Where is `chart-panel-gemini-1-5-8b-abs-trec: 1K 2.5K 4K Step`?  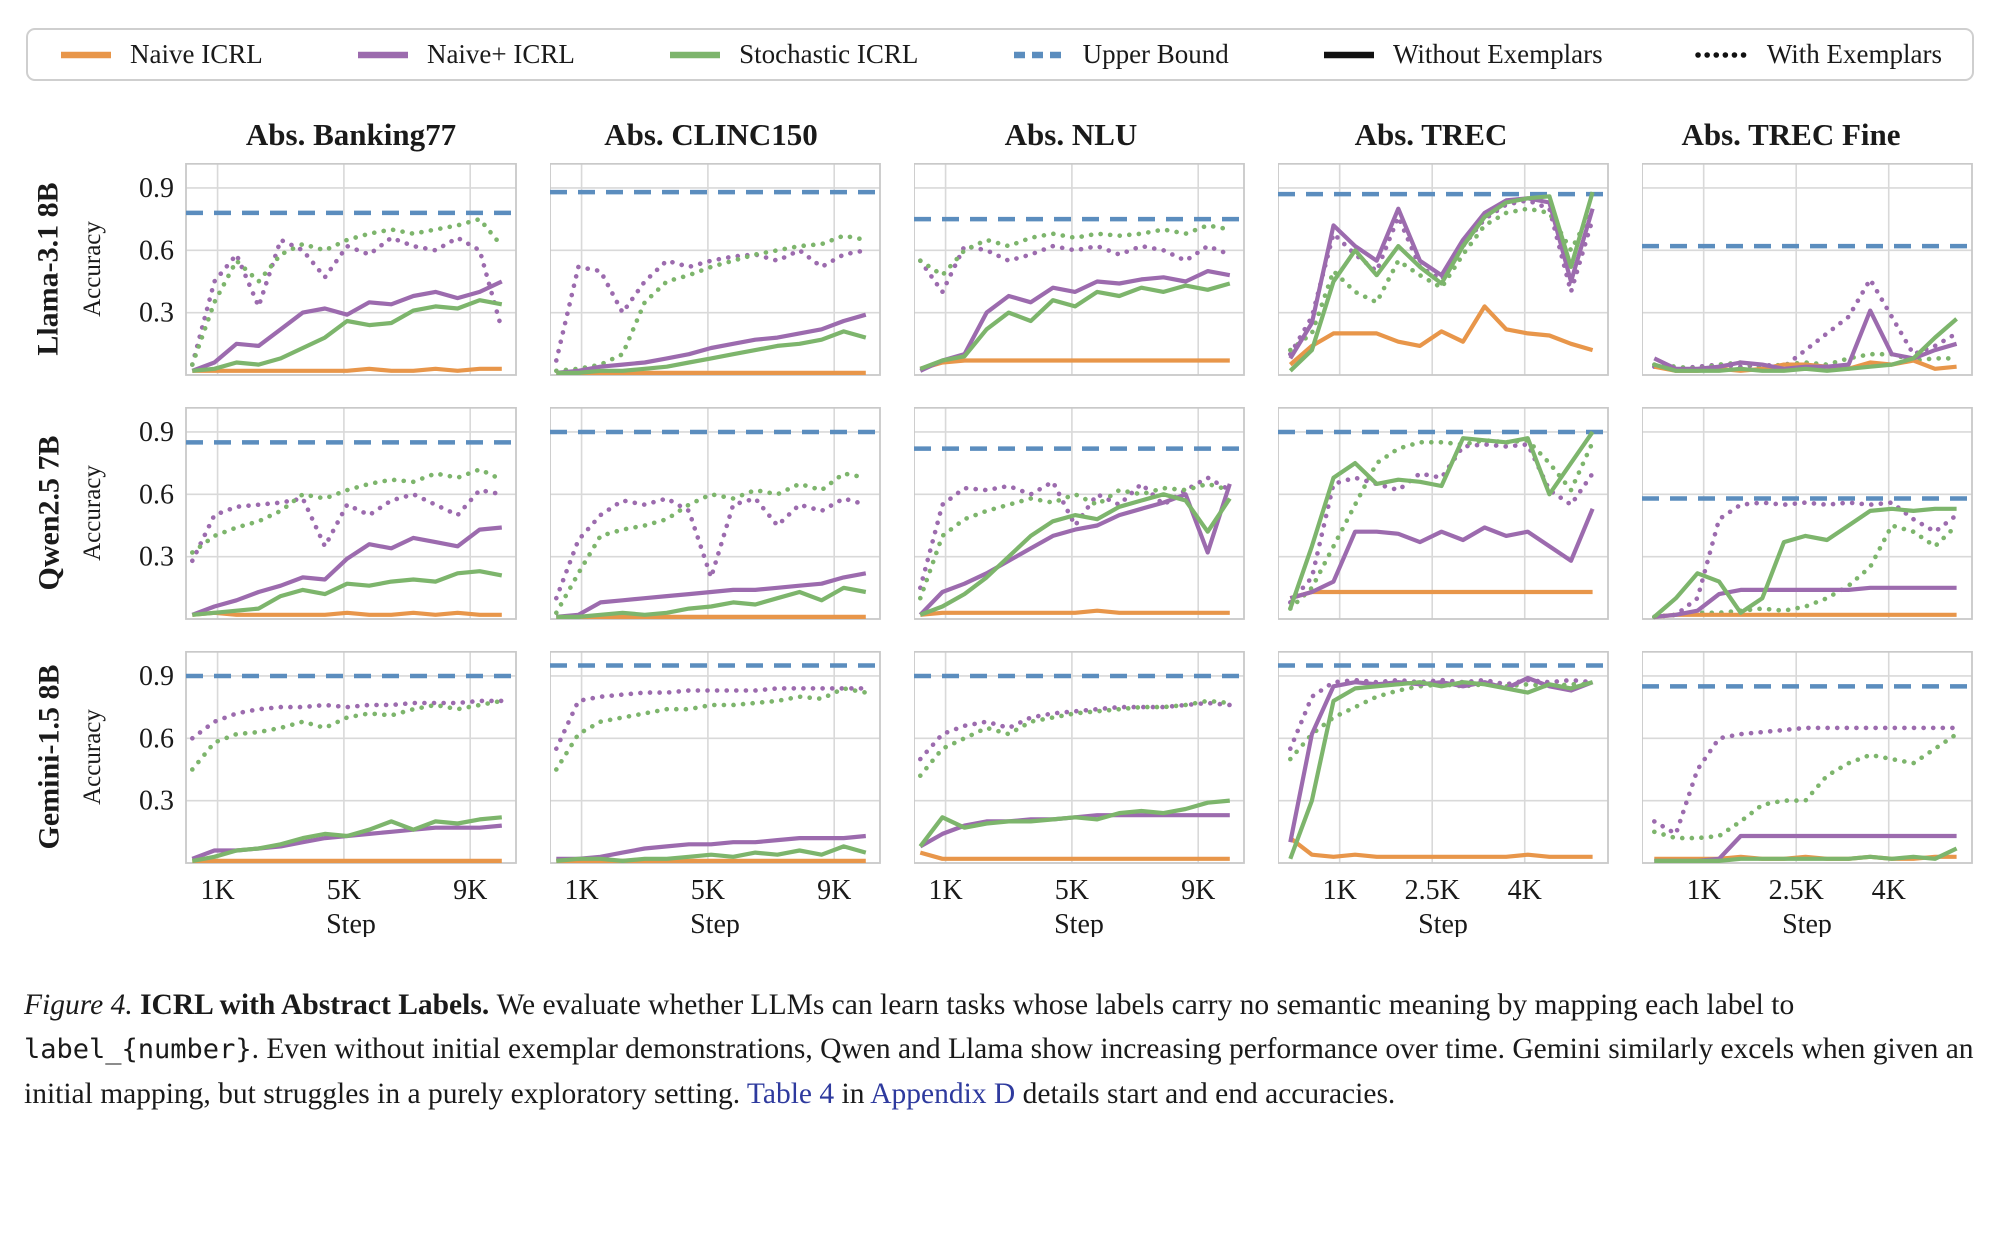
chart-panel-gemini-1-5-8b-abs-trec: 1K 2.5K 4K Step is located at coordinates (1443, 794).